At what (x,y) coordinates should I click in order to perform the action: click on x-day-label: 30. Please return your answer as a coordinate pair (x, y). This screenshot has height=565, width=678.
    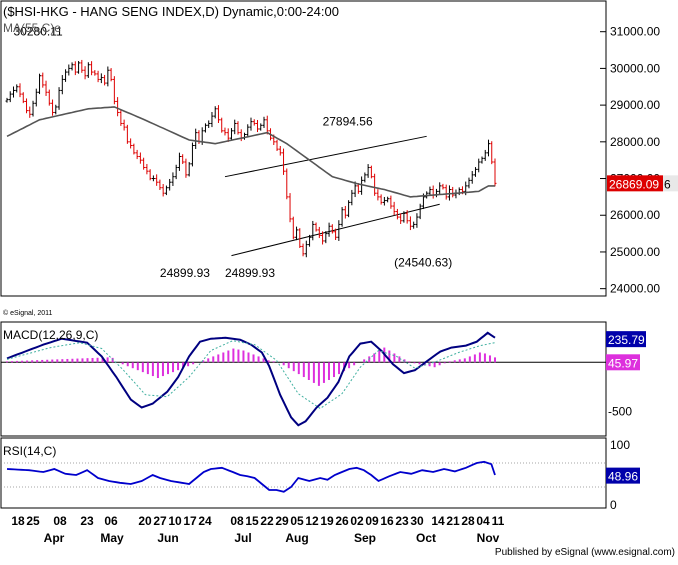
    Looking at the image, I should click on (417, 521).